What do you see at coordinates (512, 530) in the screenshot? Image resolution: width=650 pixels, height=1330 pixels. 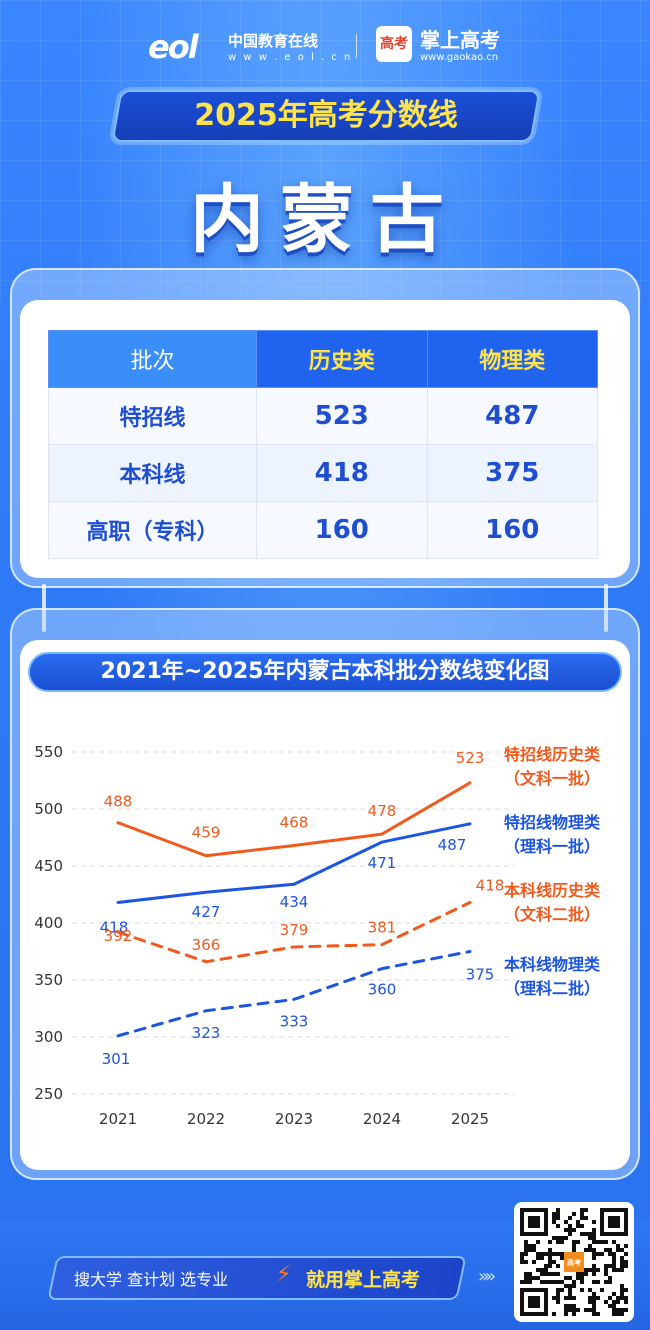 I see `physics-score: 160` at bounding box center [512, 530].